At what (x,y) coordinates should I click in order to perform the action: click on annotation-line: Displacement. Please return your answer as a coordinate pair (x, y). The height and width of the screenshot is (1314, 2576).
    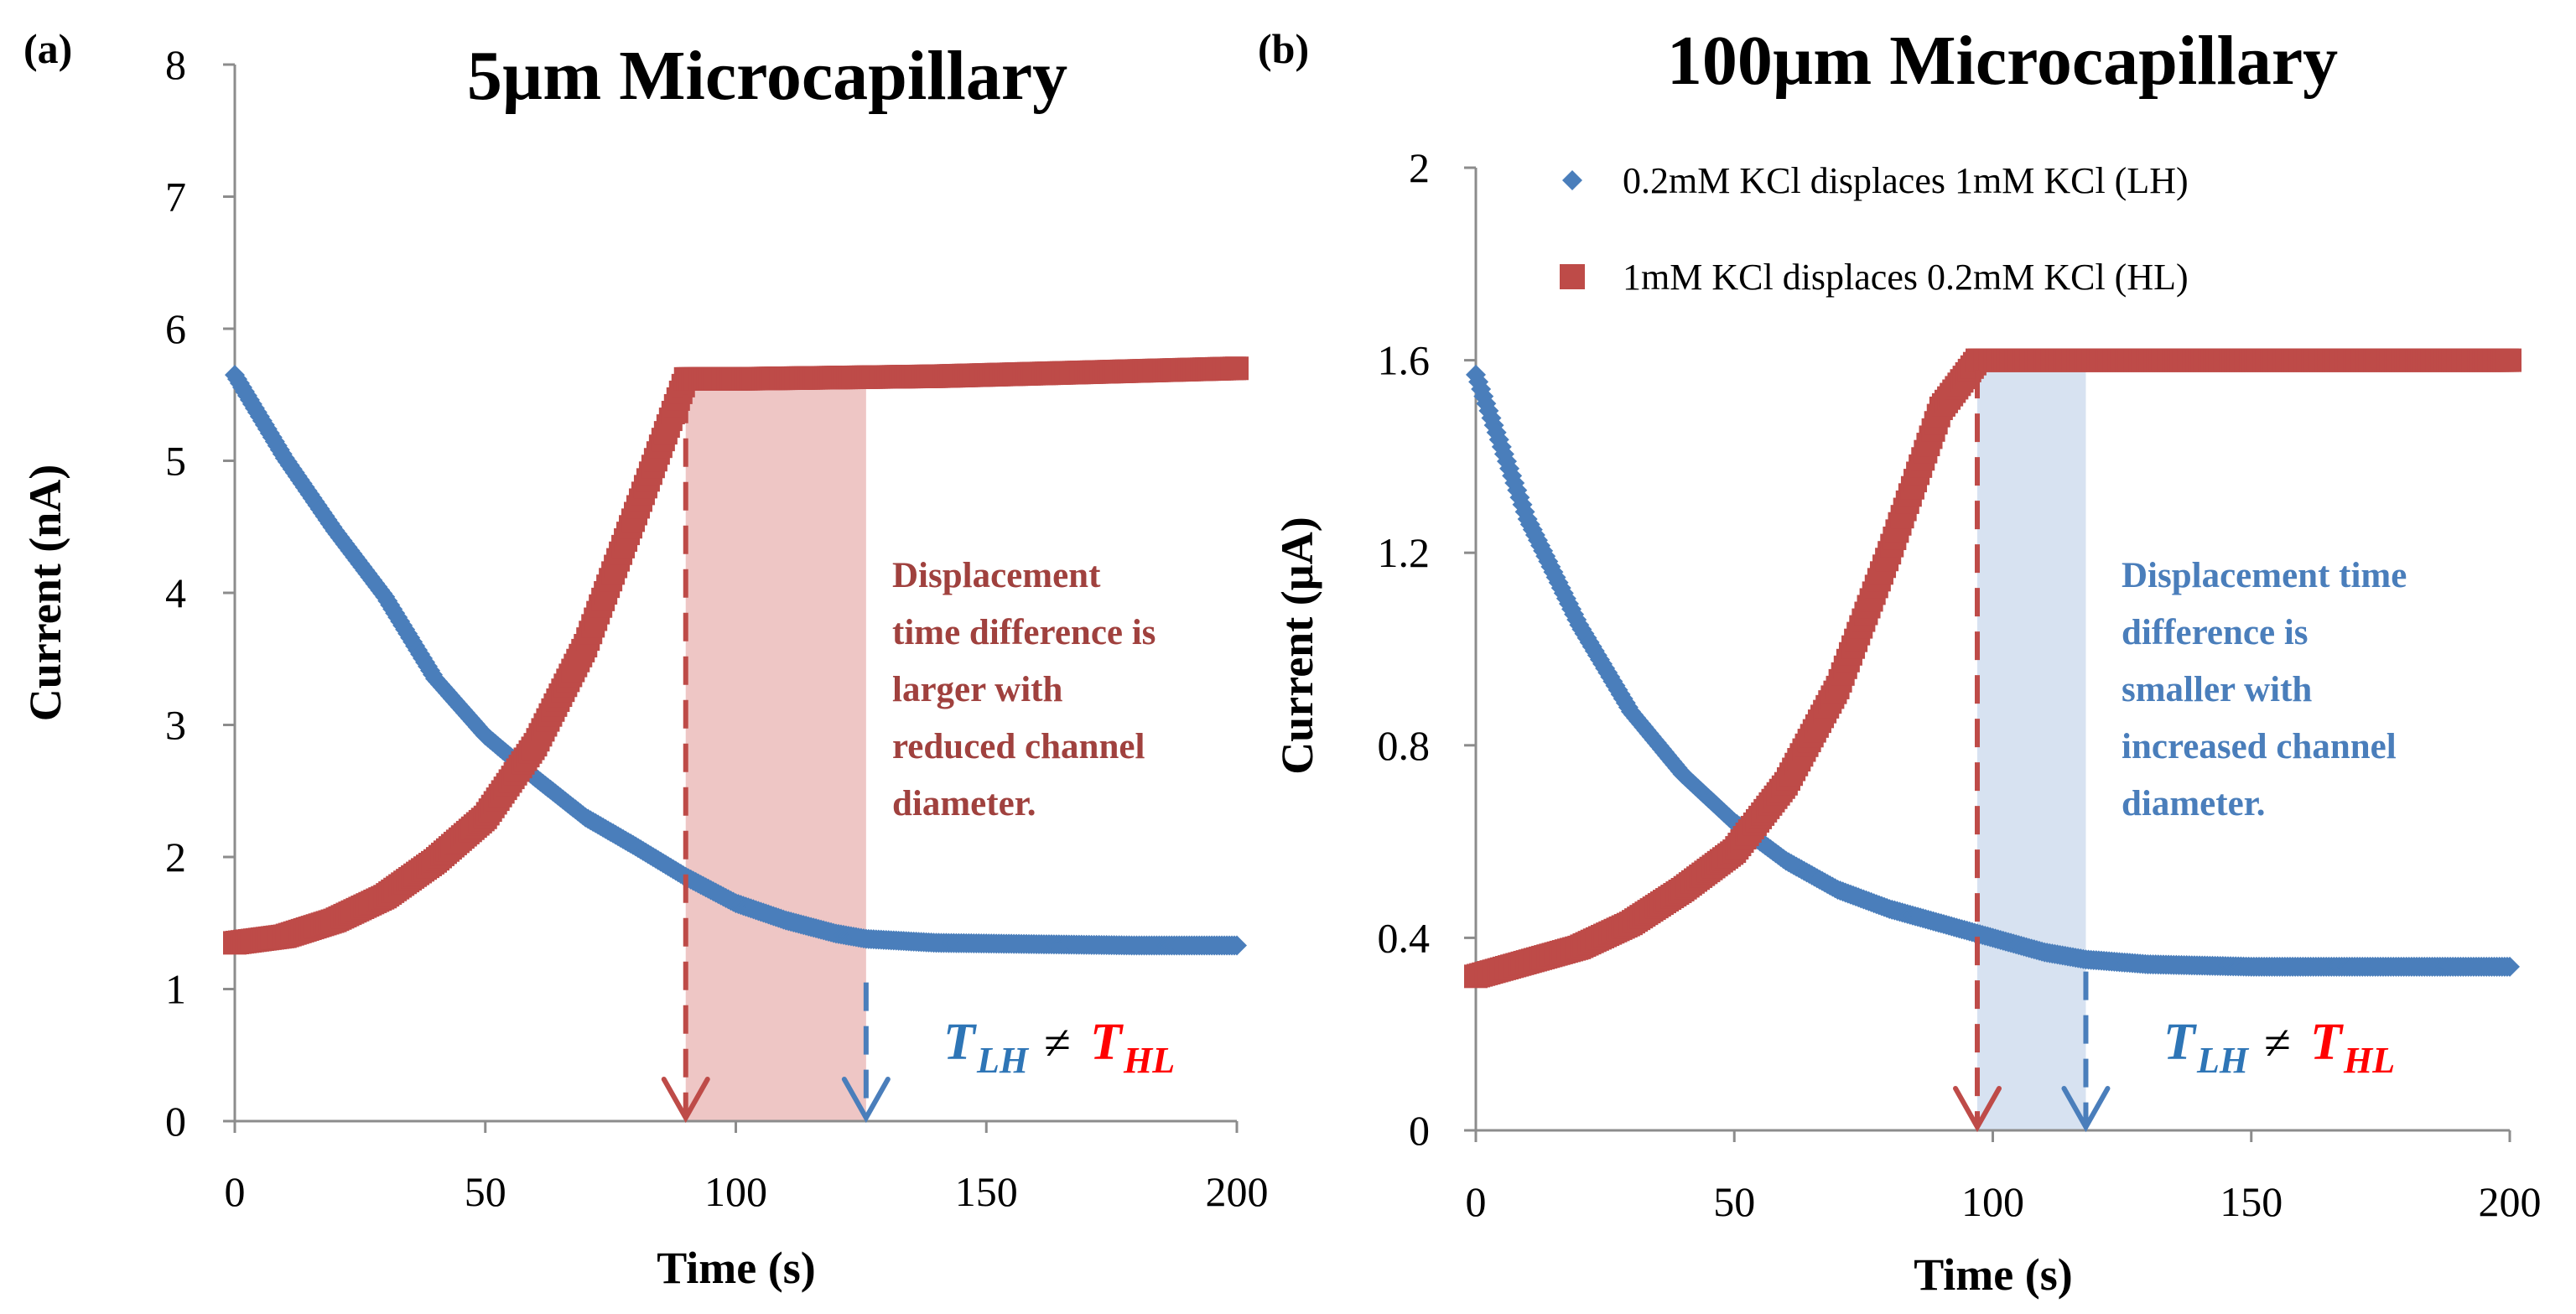
    Looking at the image, I should click on (996, 575).